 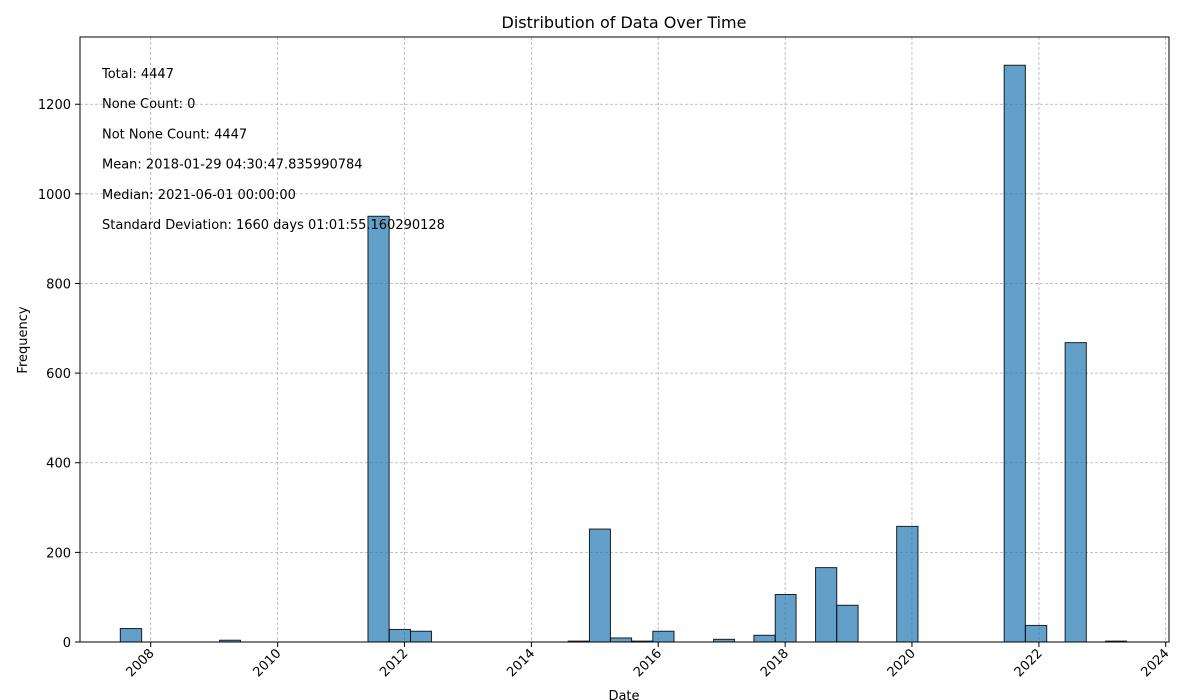 I want to click on x-tick-label: 2020, so click(x=902, y=663).